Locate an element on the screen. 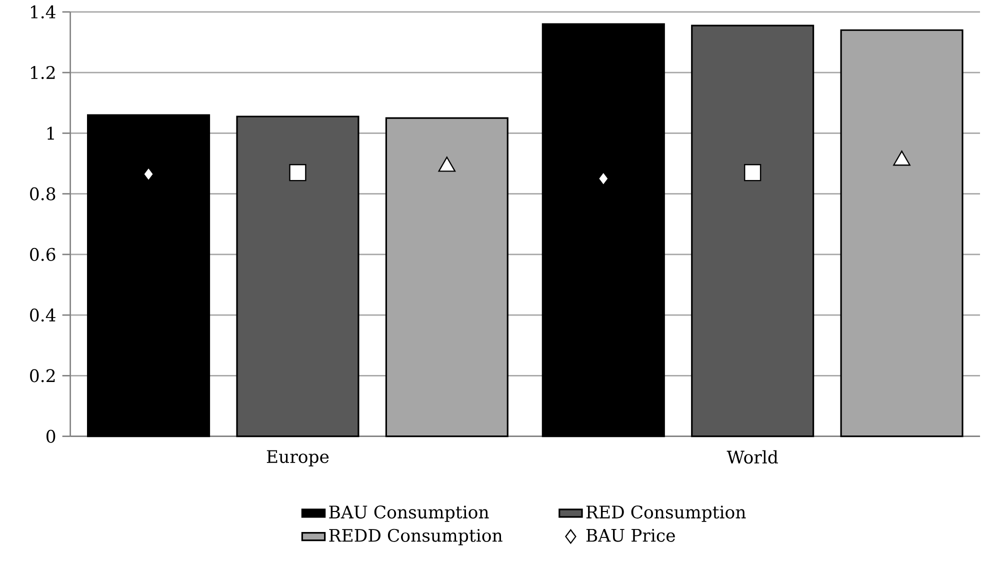  y-tick-label: 0.6 is located at coordinates (43, 254).